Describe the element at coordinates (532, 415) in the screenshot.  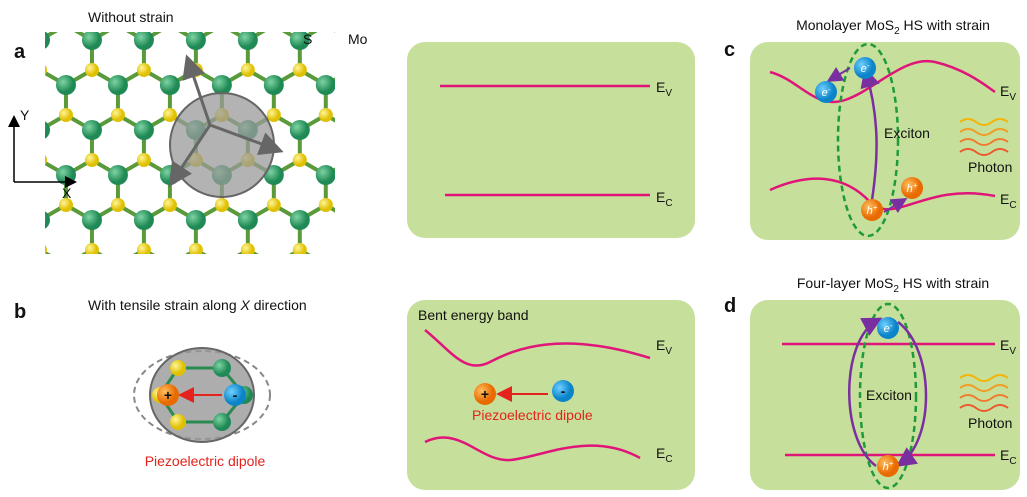
I see `dipole-label: Piezoelectric dipole` at that location.